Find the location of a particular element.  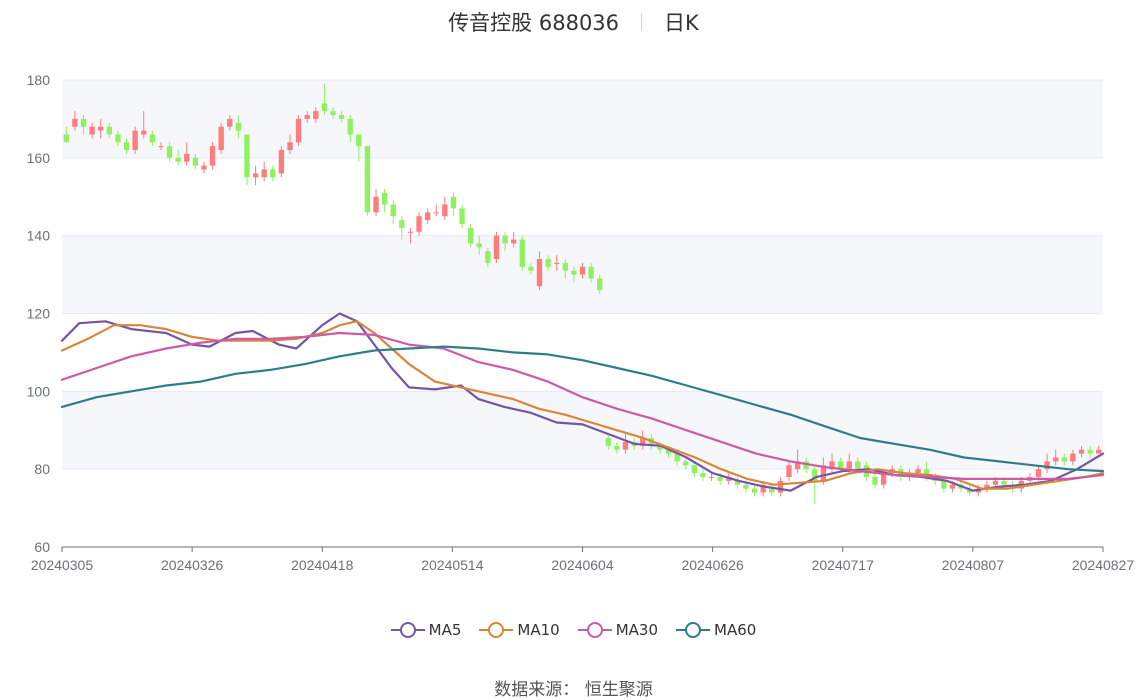

x-tick-label: 20240514 is located at coordinates (452, 565).